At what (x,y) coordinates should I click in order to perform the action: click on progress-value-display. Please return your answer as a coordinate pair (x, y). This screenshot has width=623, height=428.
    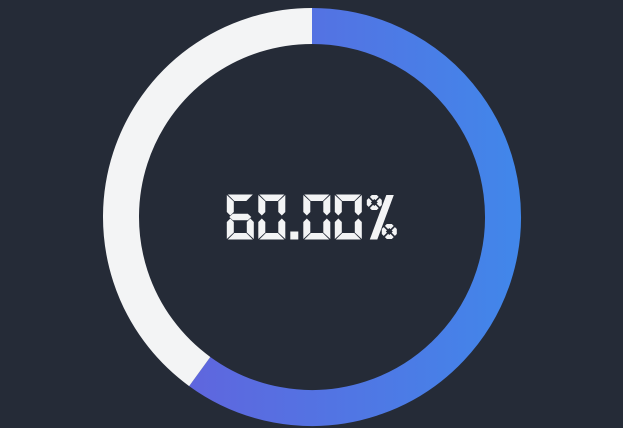
    Looking at the image, I should click on (312, 217).